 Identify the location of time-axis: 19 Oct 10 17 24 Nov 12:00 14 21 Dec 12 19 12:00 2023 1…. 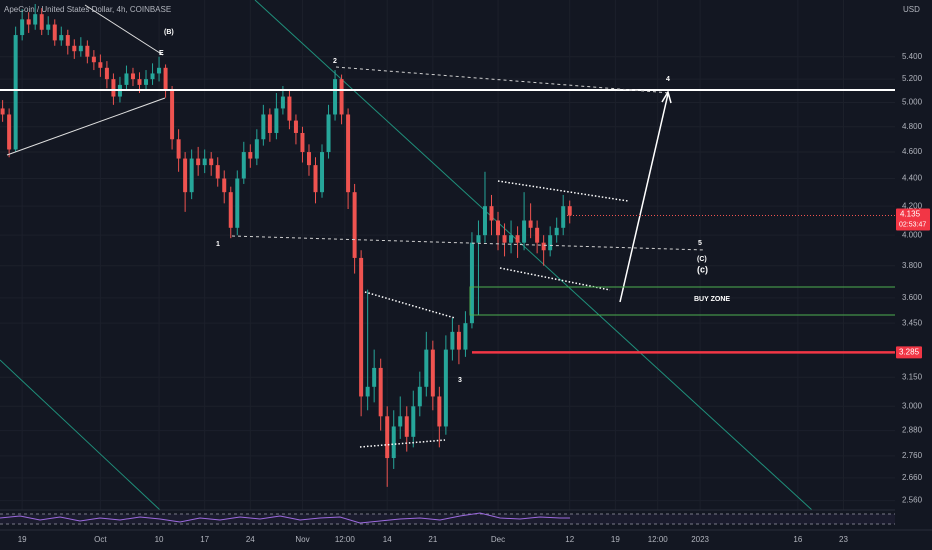
(466, 536).